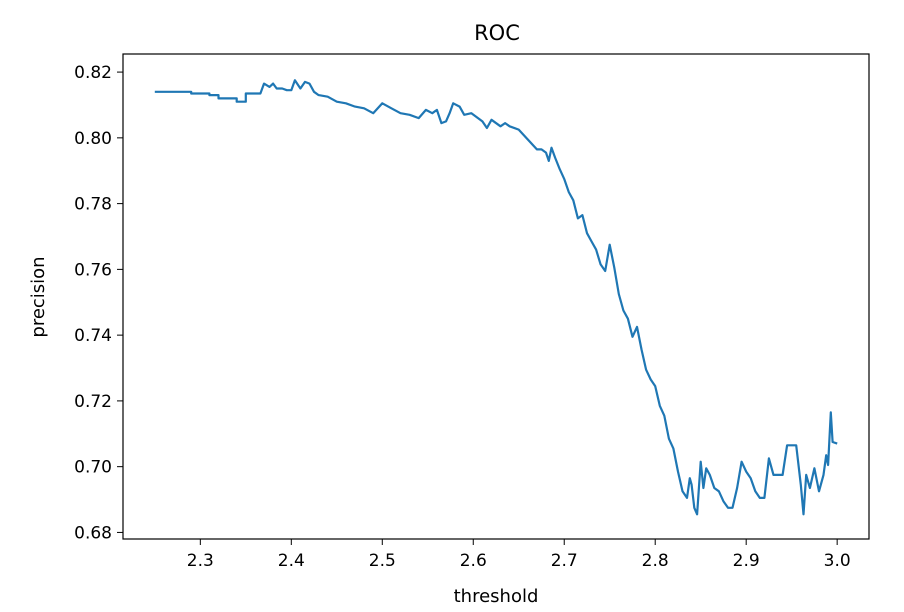  I want to click on y-tick-label: 0.68, so click(93, 533).